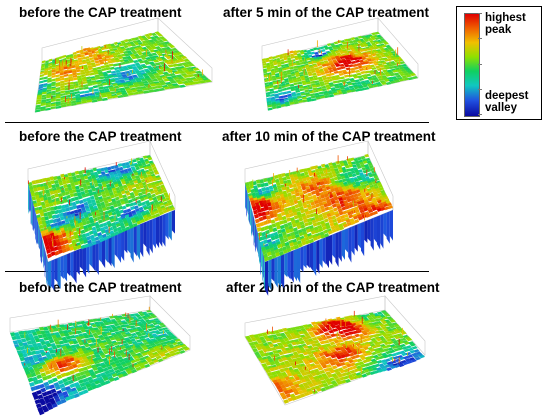  I want to click on legend-valley-label: valley, so click(501, 108).